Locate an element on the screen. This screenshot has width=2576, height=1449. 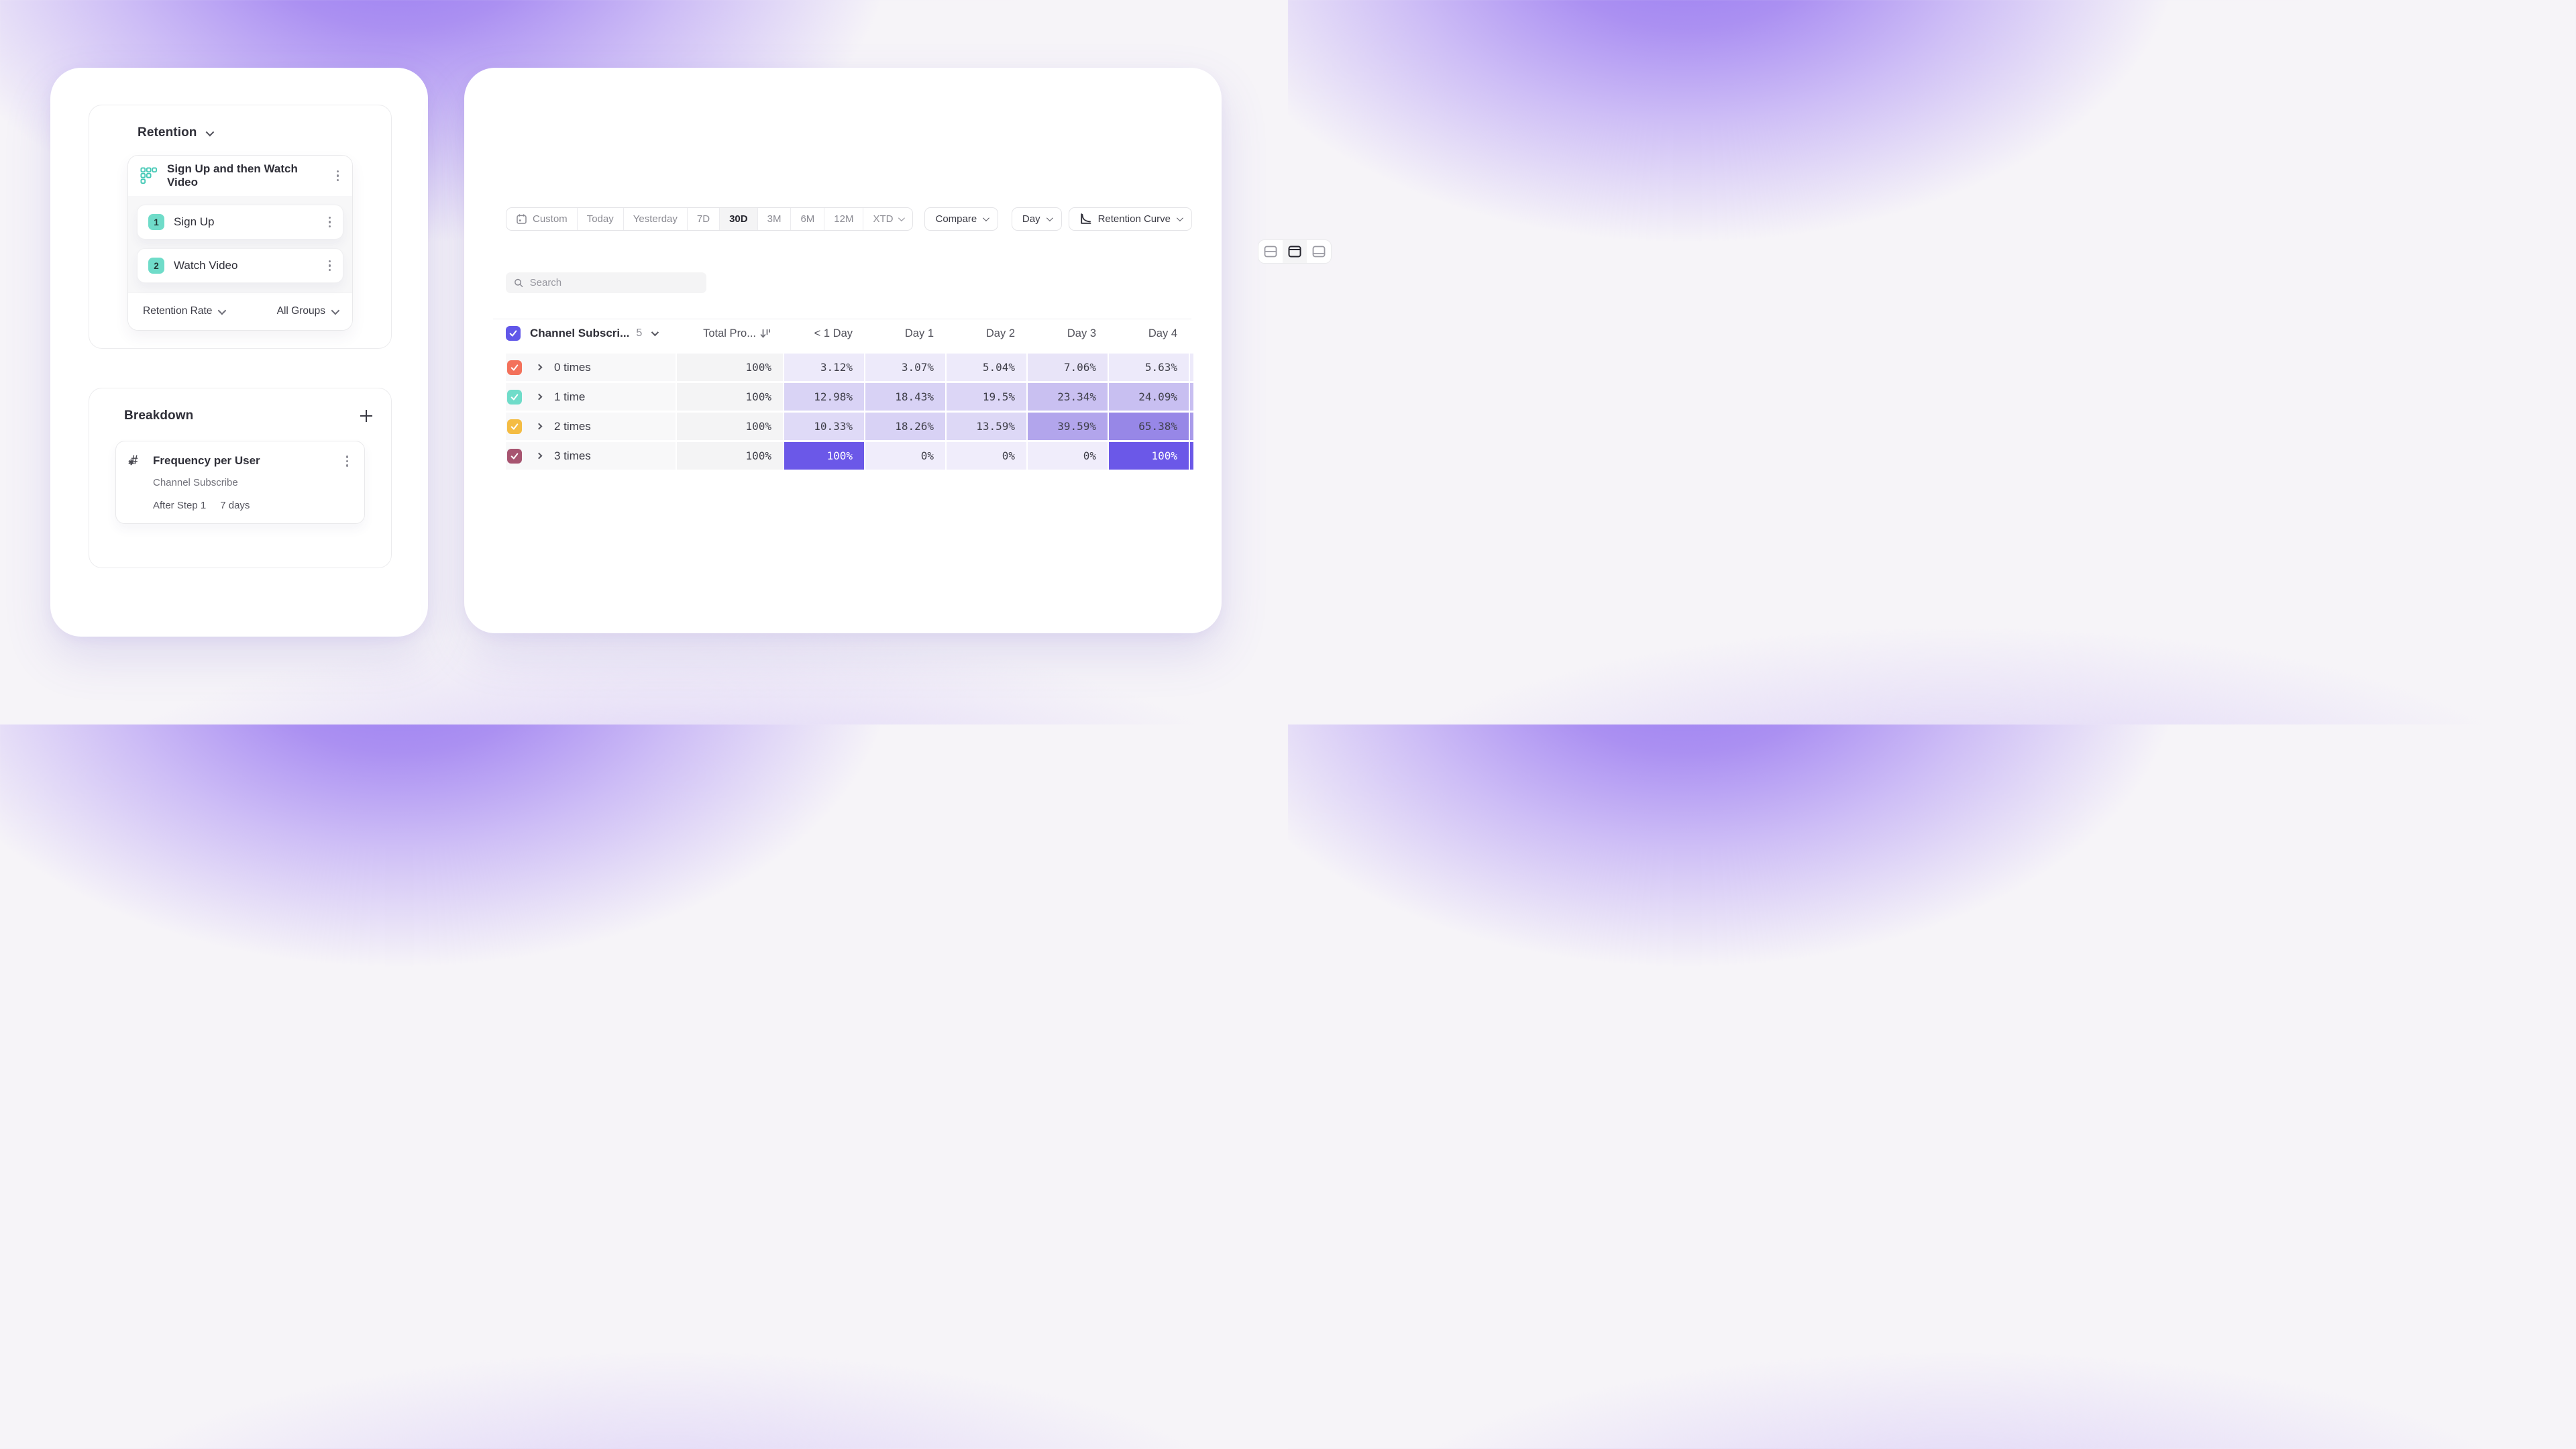
breakdown-title: Breakdown is located at coordinates (159, 416).